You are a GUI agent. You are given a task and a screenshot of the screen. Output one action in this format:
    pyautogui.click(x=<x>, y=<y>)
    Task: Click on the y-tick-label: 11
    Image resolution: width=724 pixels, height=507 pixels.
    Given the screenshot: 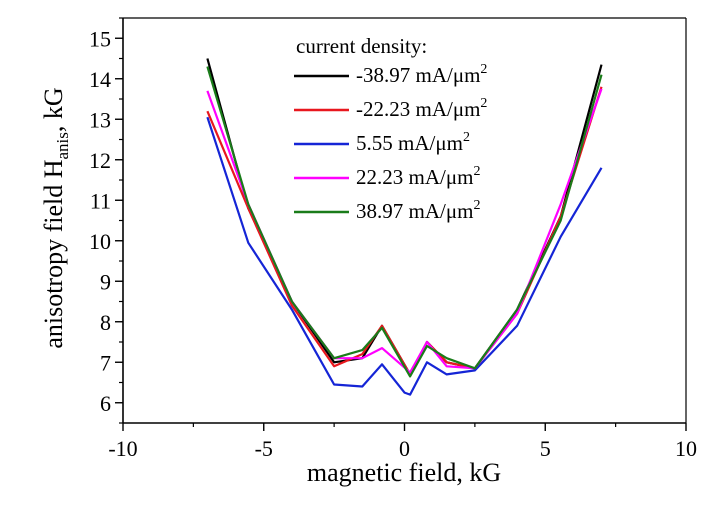 What is the action you would take?
    pyautogui.click(x=100, y=200)
    